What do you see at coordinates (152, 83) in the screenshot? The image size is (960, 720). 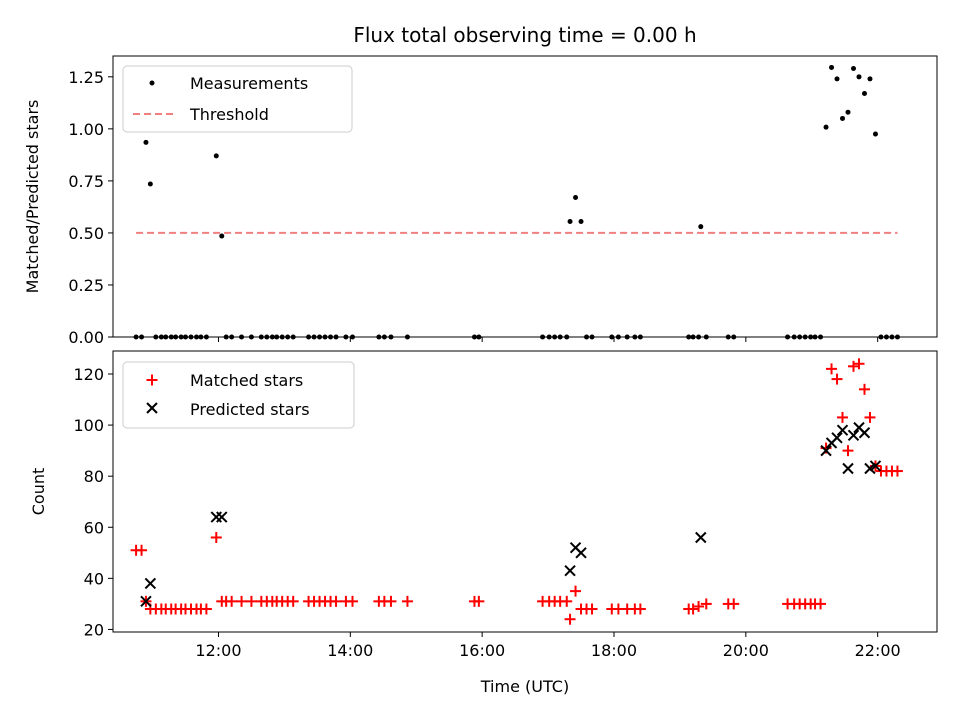 I see `measurements-legend-marker` at bounding box center [152, 83].